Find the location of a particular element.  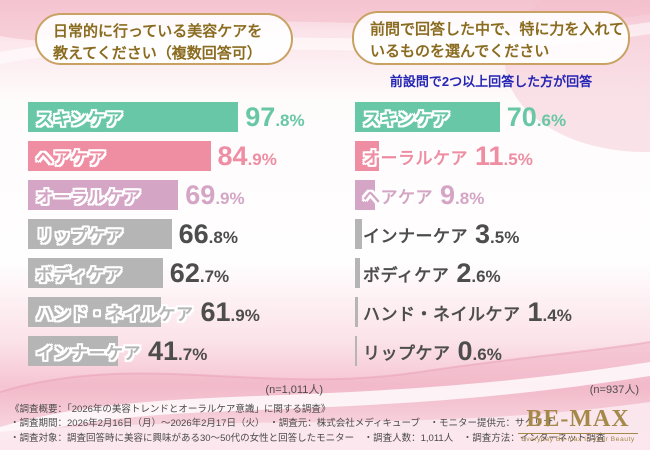

bar-row: インナーケア 41.7% is located at coordinates (178, 351).